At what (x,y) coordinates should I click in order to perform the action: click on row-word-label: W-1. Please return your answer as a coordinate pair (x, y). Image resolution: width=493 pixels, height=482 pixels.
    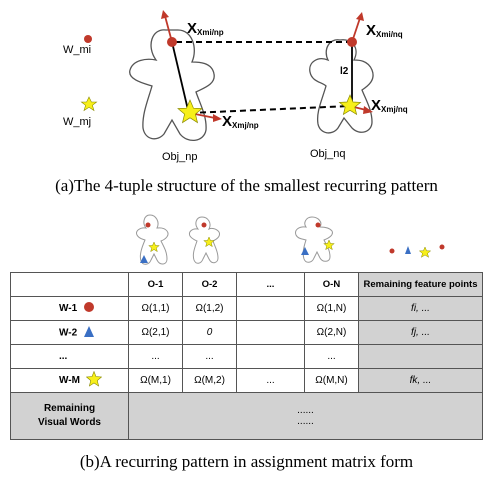
    Looking at the image, I should click on (68, 308).